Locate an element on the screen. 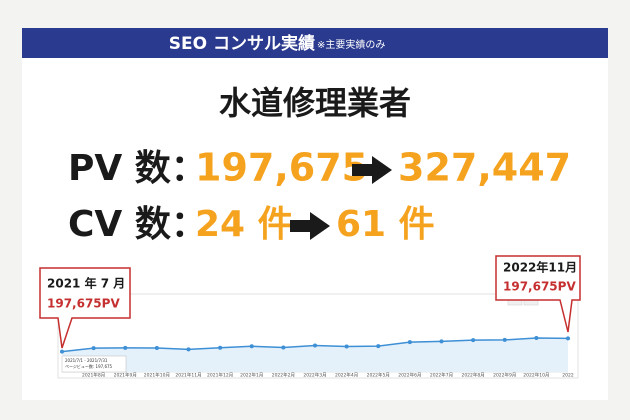  metric-before: 197,675 is located at coordinates (281, 168).